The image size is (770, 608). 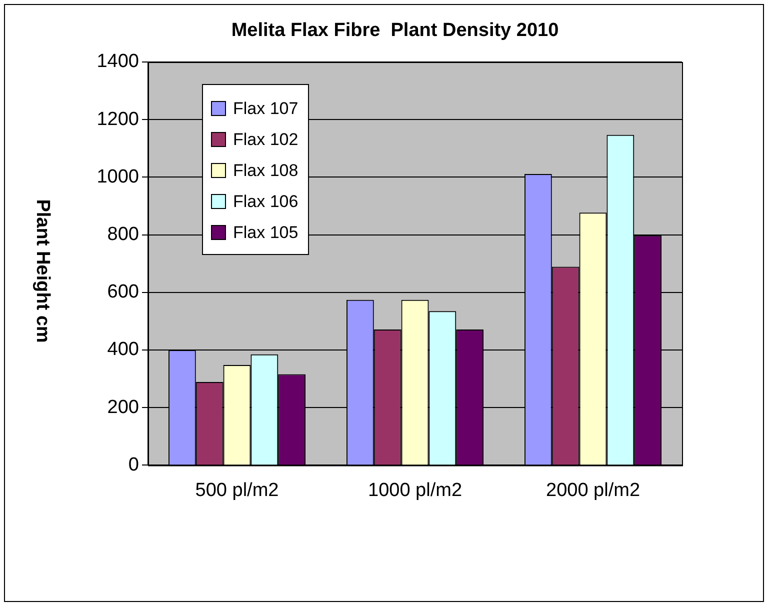 I want to click on legend-label: Flax 102, so click(x=265, y=140).